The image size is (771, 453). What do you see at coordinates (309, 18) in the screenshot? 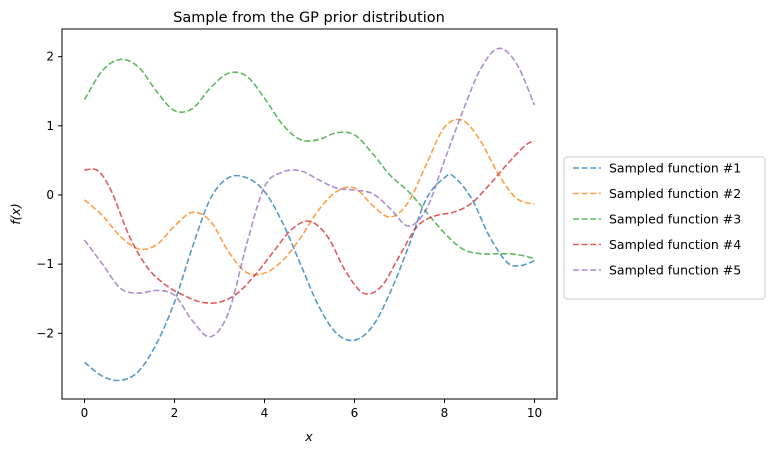
I see `chart-title: Sample from the GP prior distribution` at bounding box center [309, 18].